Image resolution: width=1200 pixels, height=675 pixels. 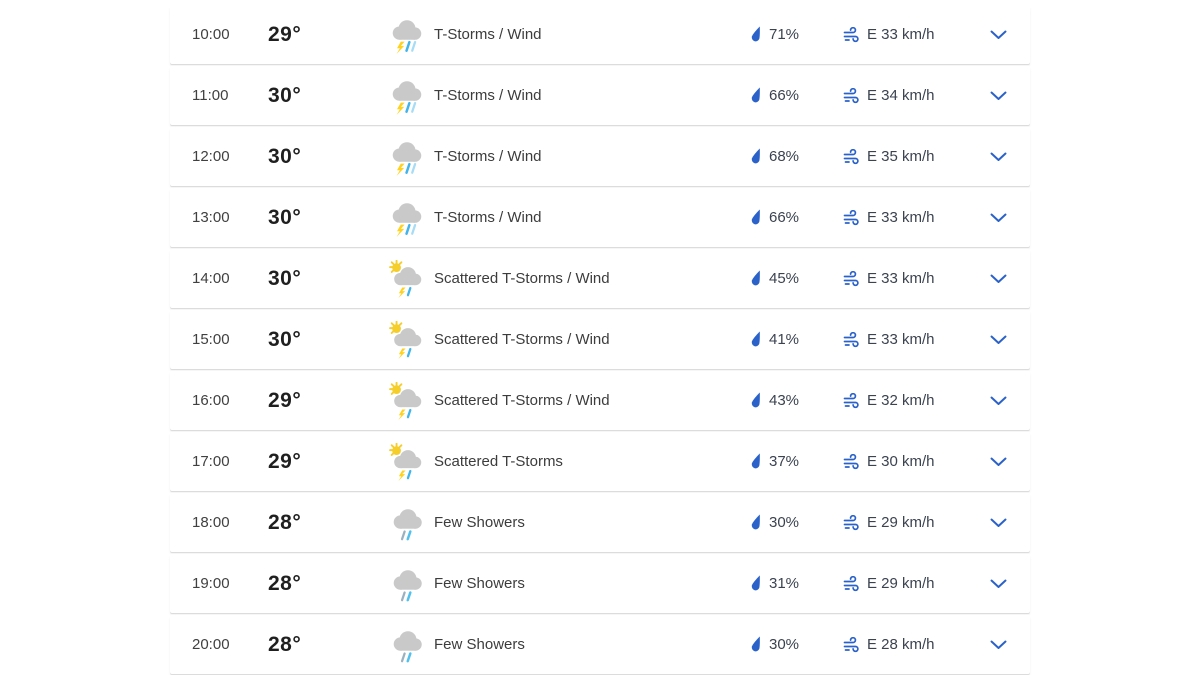 I want to click on wind-value: E 28 km/h, so click(x=901, y=644).